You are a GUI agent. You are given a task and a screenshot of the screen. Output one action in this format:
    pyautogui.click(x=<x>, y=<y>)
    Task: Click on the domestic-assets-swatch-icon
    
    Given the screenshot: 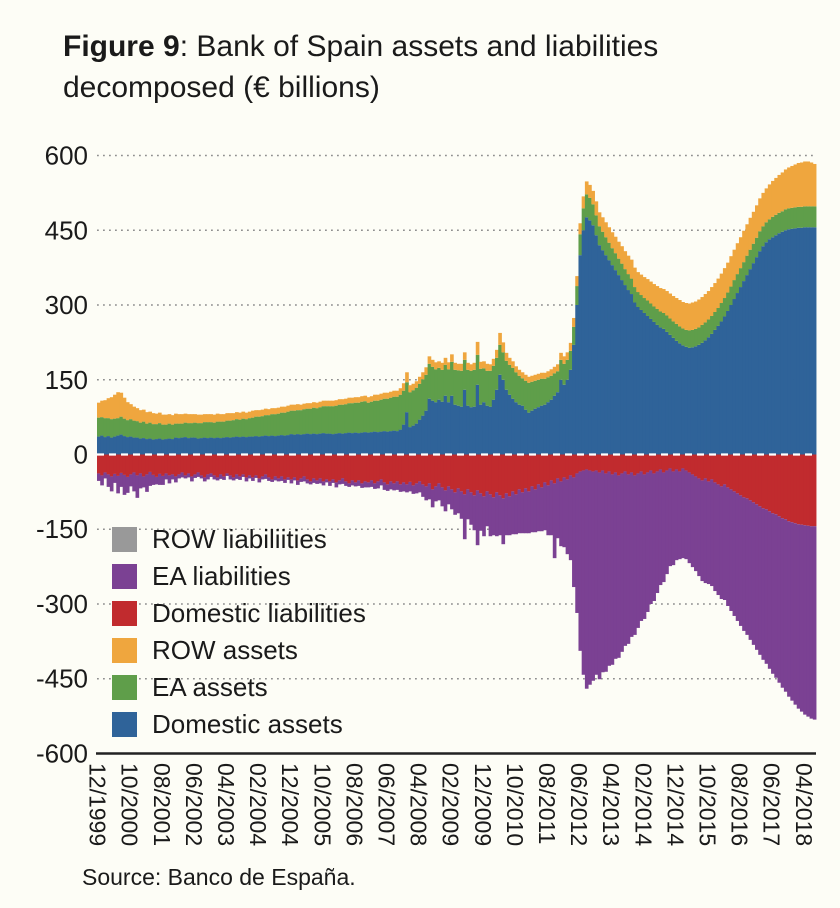 What is the action you would take?
    pyautogui.click(x=124, y=724)
    